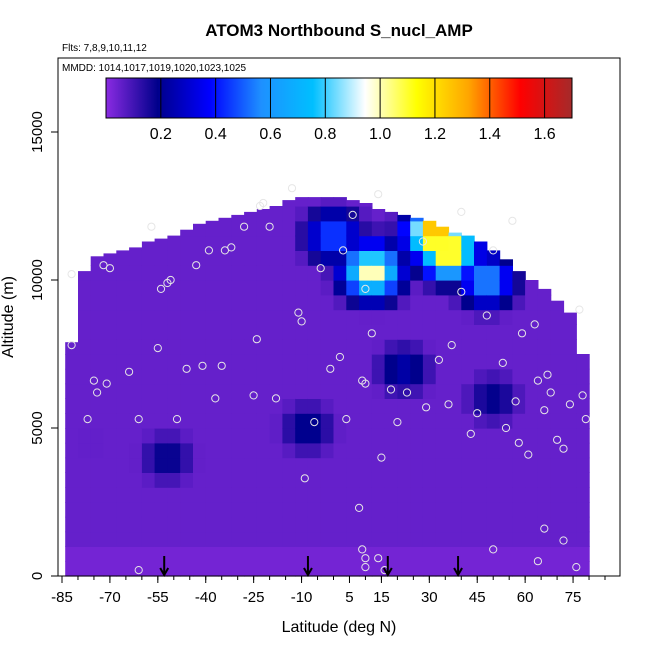  I want to click on colorbar-tick-label: 1.4, so click(490, 134).